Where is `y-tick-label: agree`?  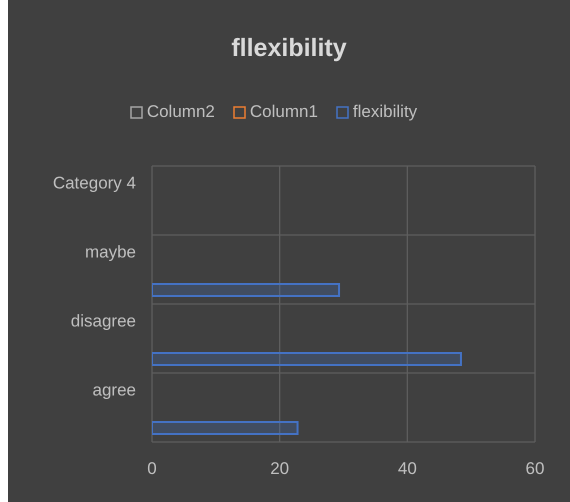
y-tick-label: agree is located at coordinates (114, 390).